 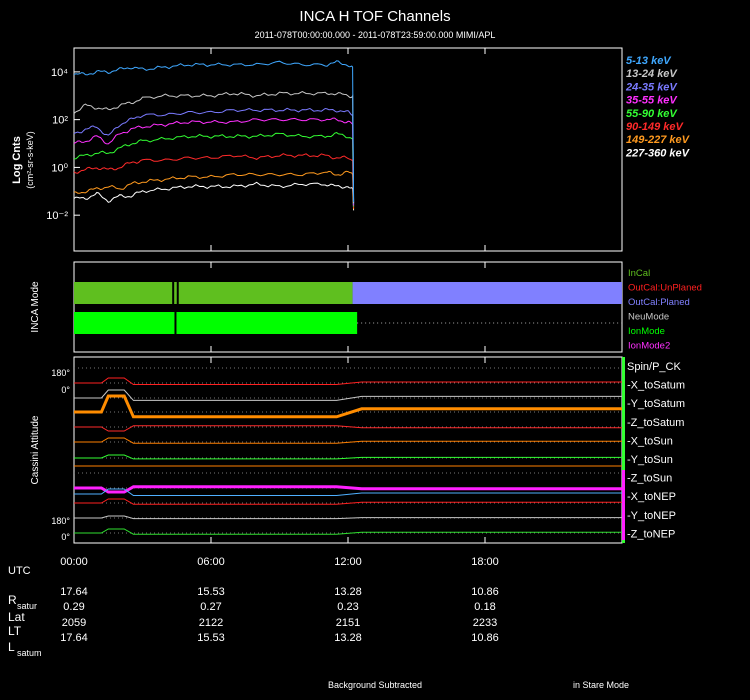 I want to click on attitude-legend-entry-5: -Y_toSun, so click(x=650, y=460).